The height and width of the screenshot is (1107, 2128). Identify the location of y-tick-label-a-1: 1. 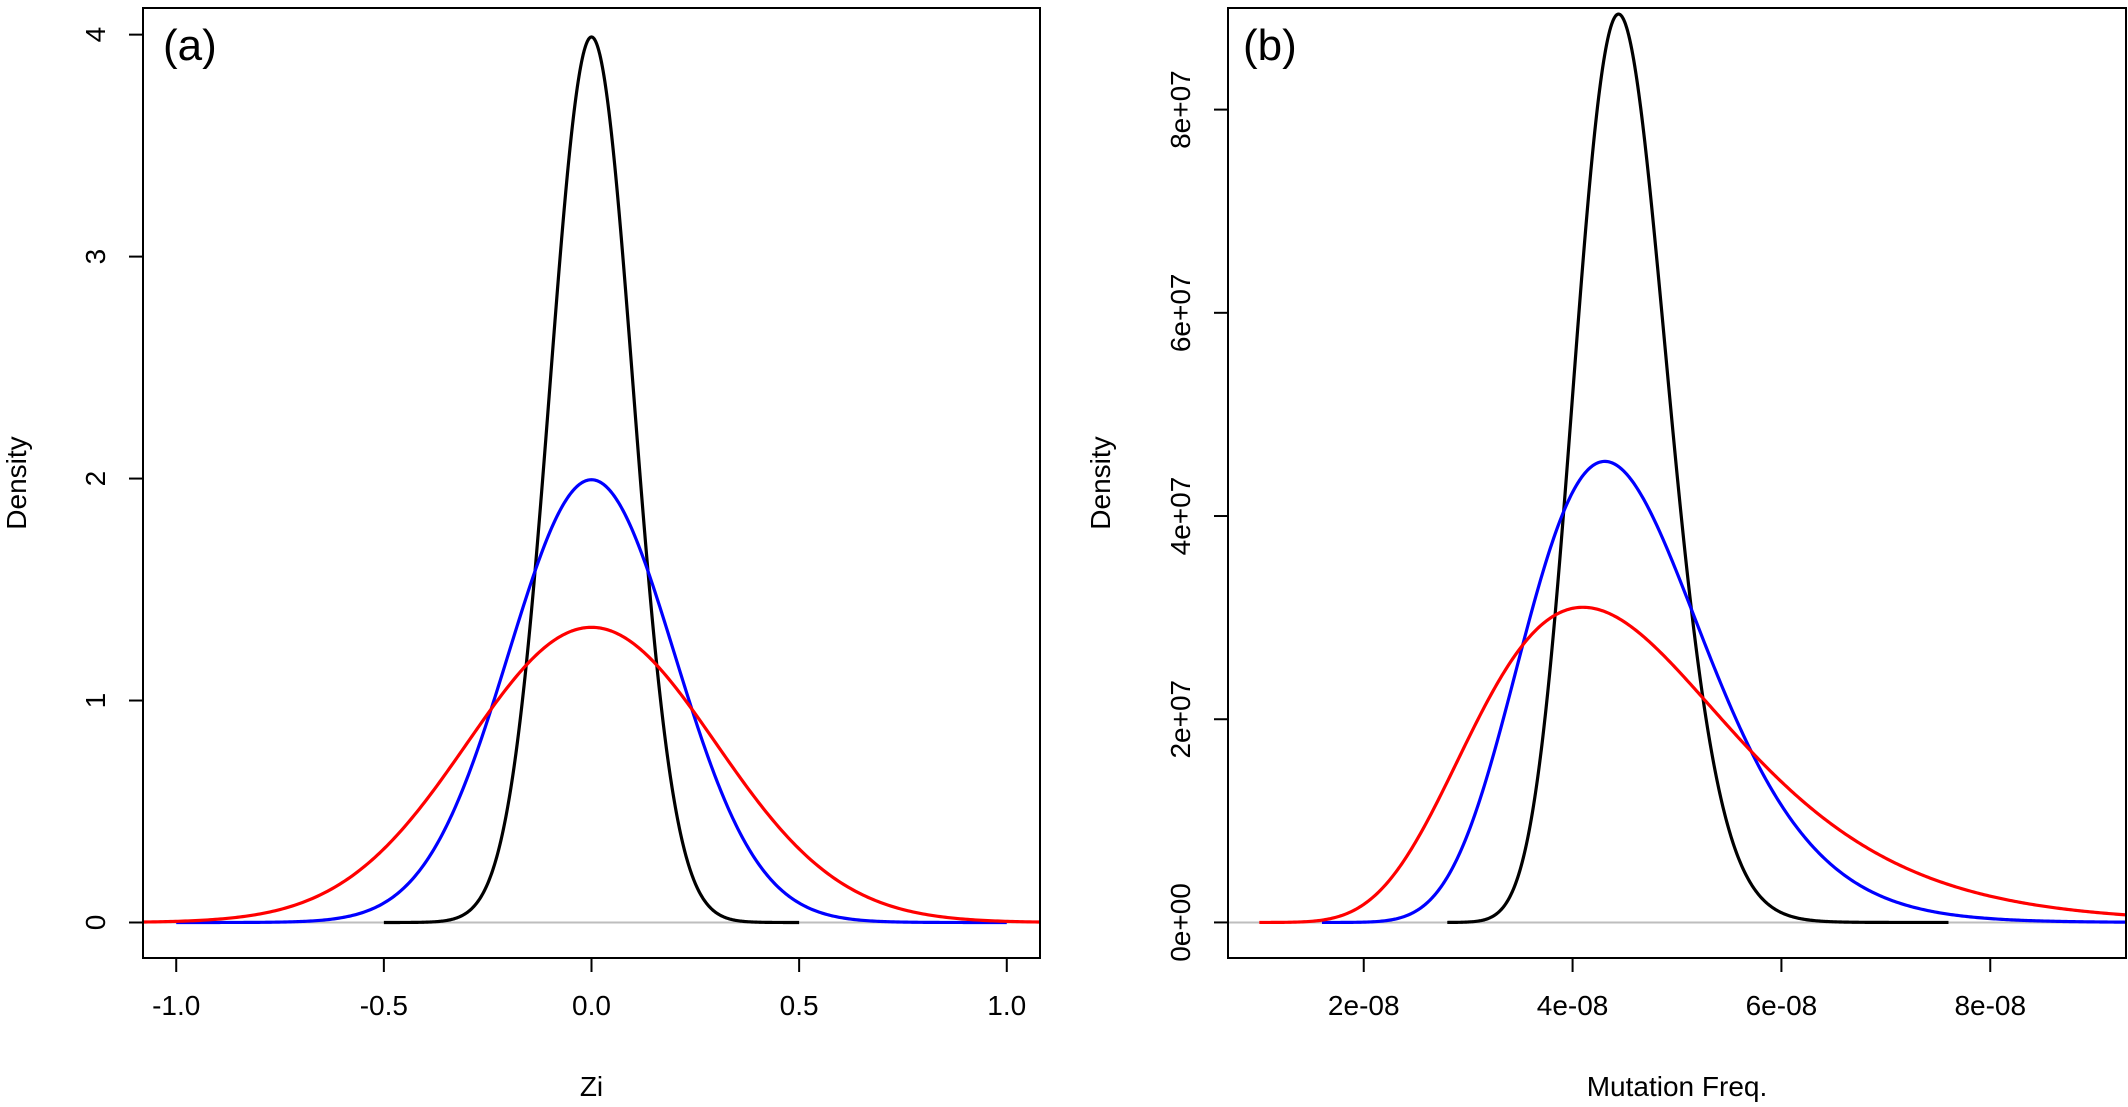
(95, 701).